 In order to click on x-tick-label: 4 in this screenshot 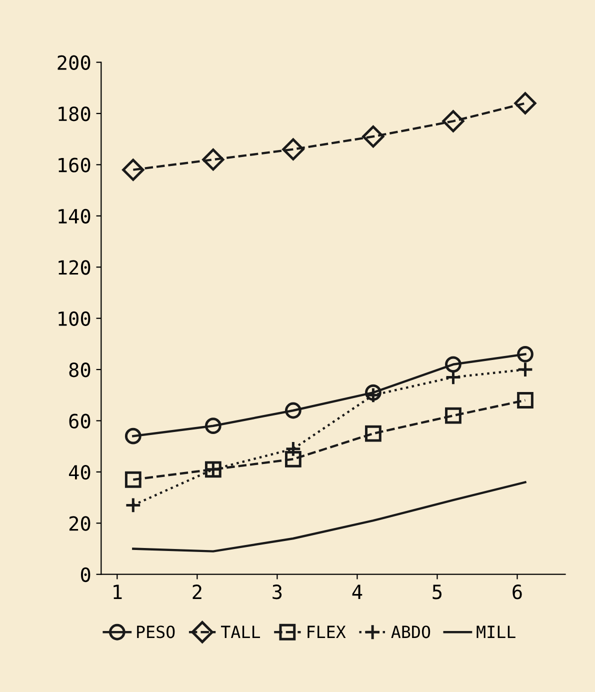, I will do `click(357, 591)`.